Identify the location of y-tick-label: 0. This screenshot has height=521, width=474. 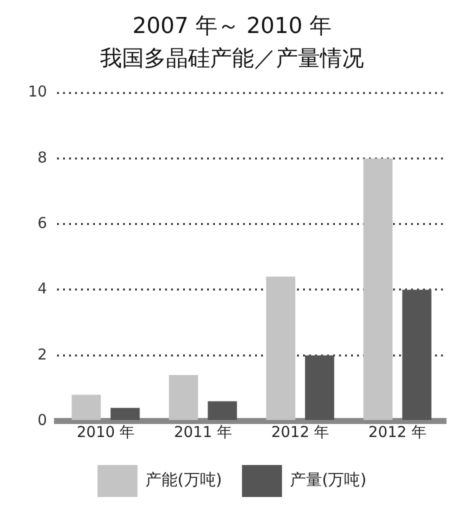
(43, 419).